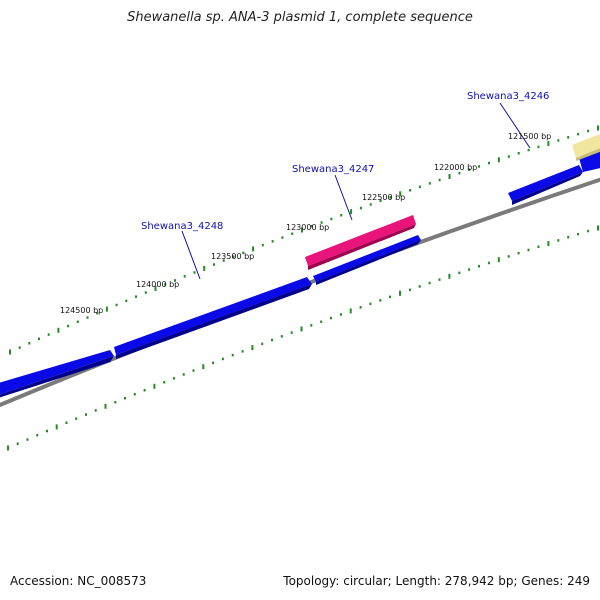 This screenshot has width=600, height=600. I want to click on scale-label: 121500 bp, so click(529, 136).